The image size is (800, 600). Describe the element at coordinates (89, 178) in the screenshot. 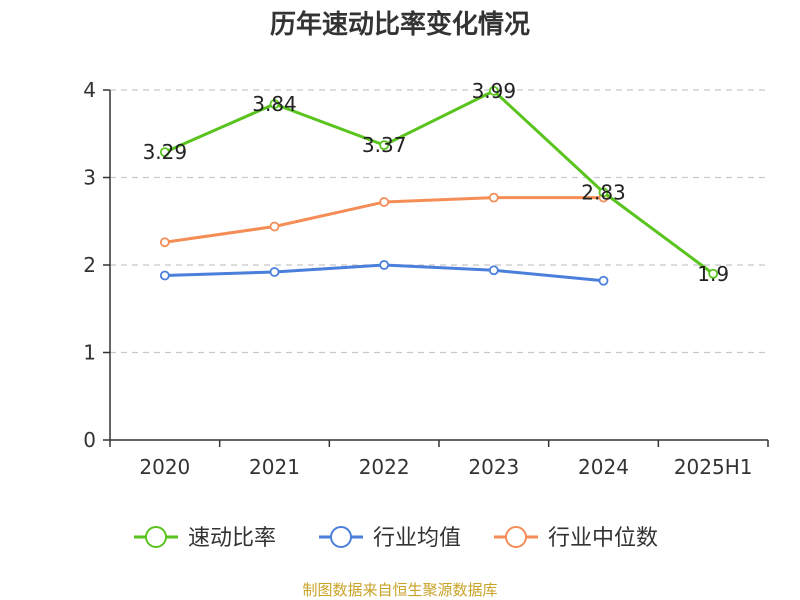

I see `y-tick-label: 3` at that location.